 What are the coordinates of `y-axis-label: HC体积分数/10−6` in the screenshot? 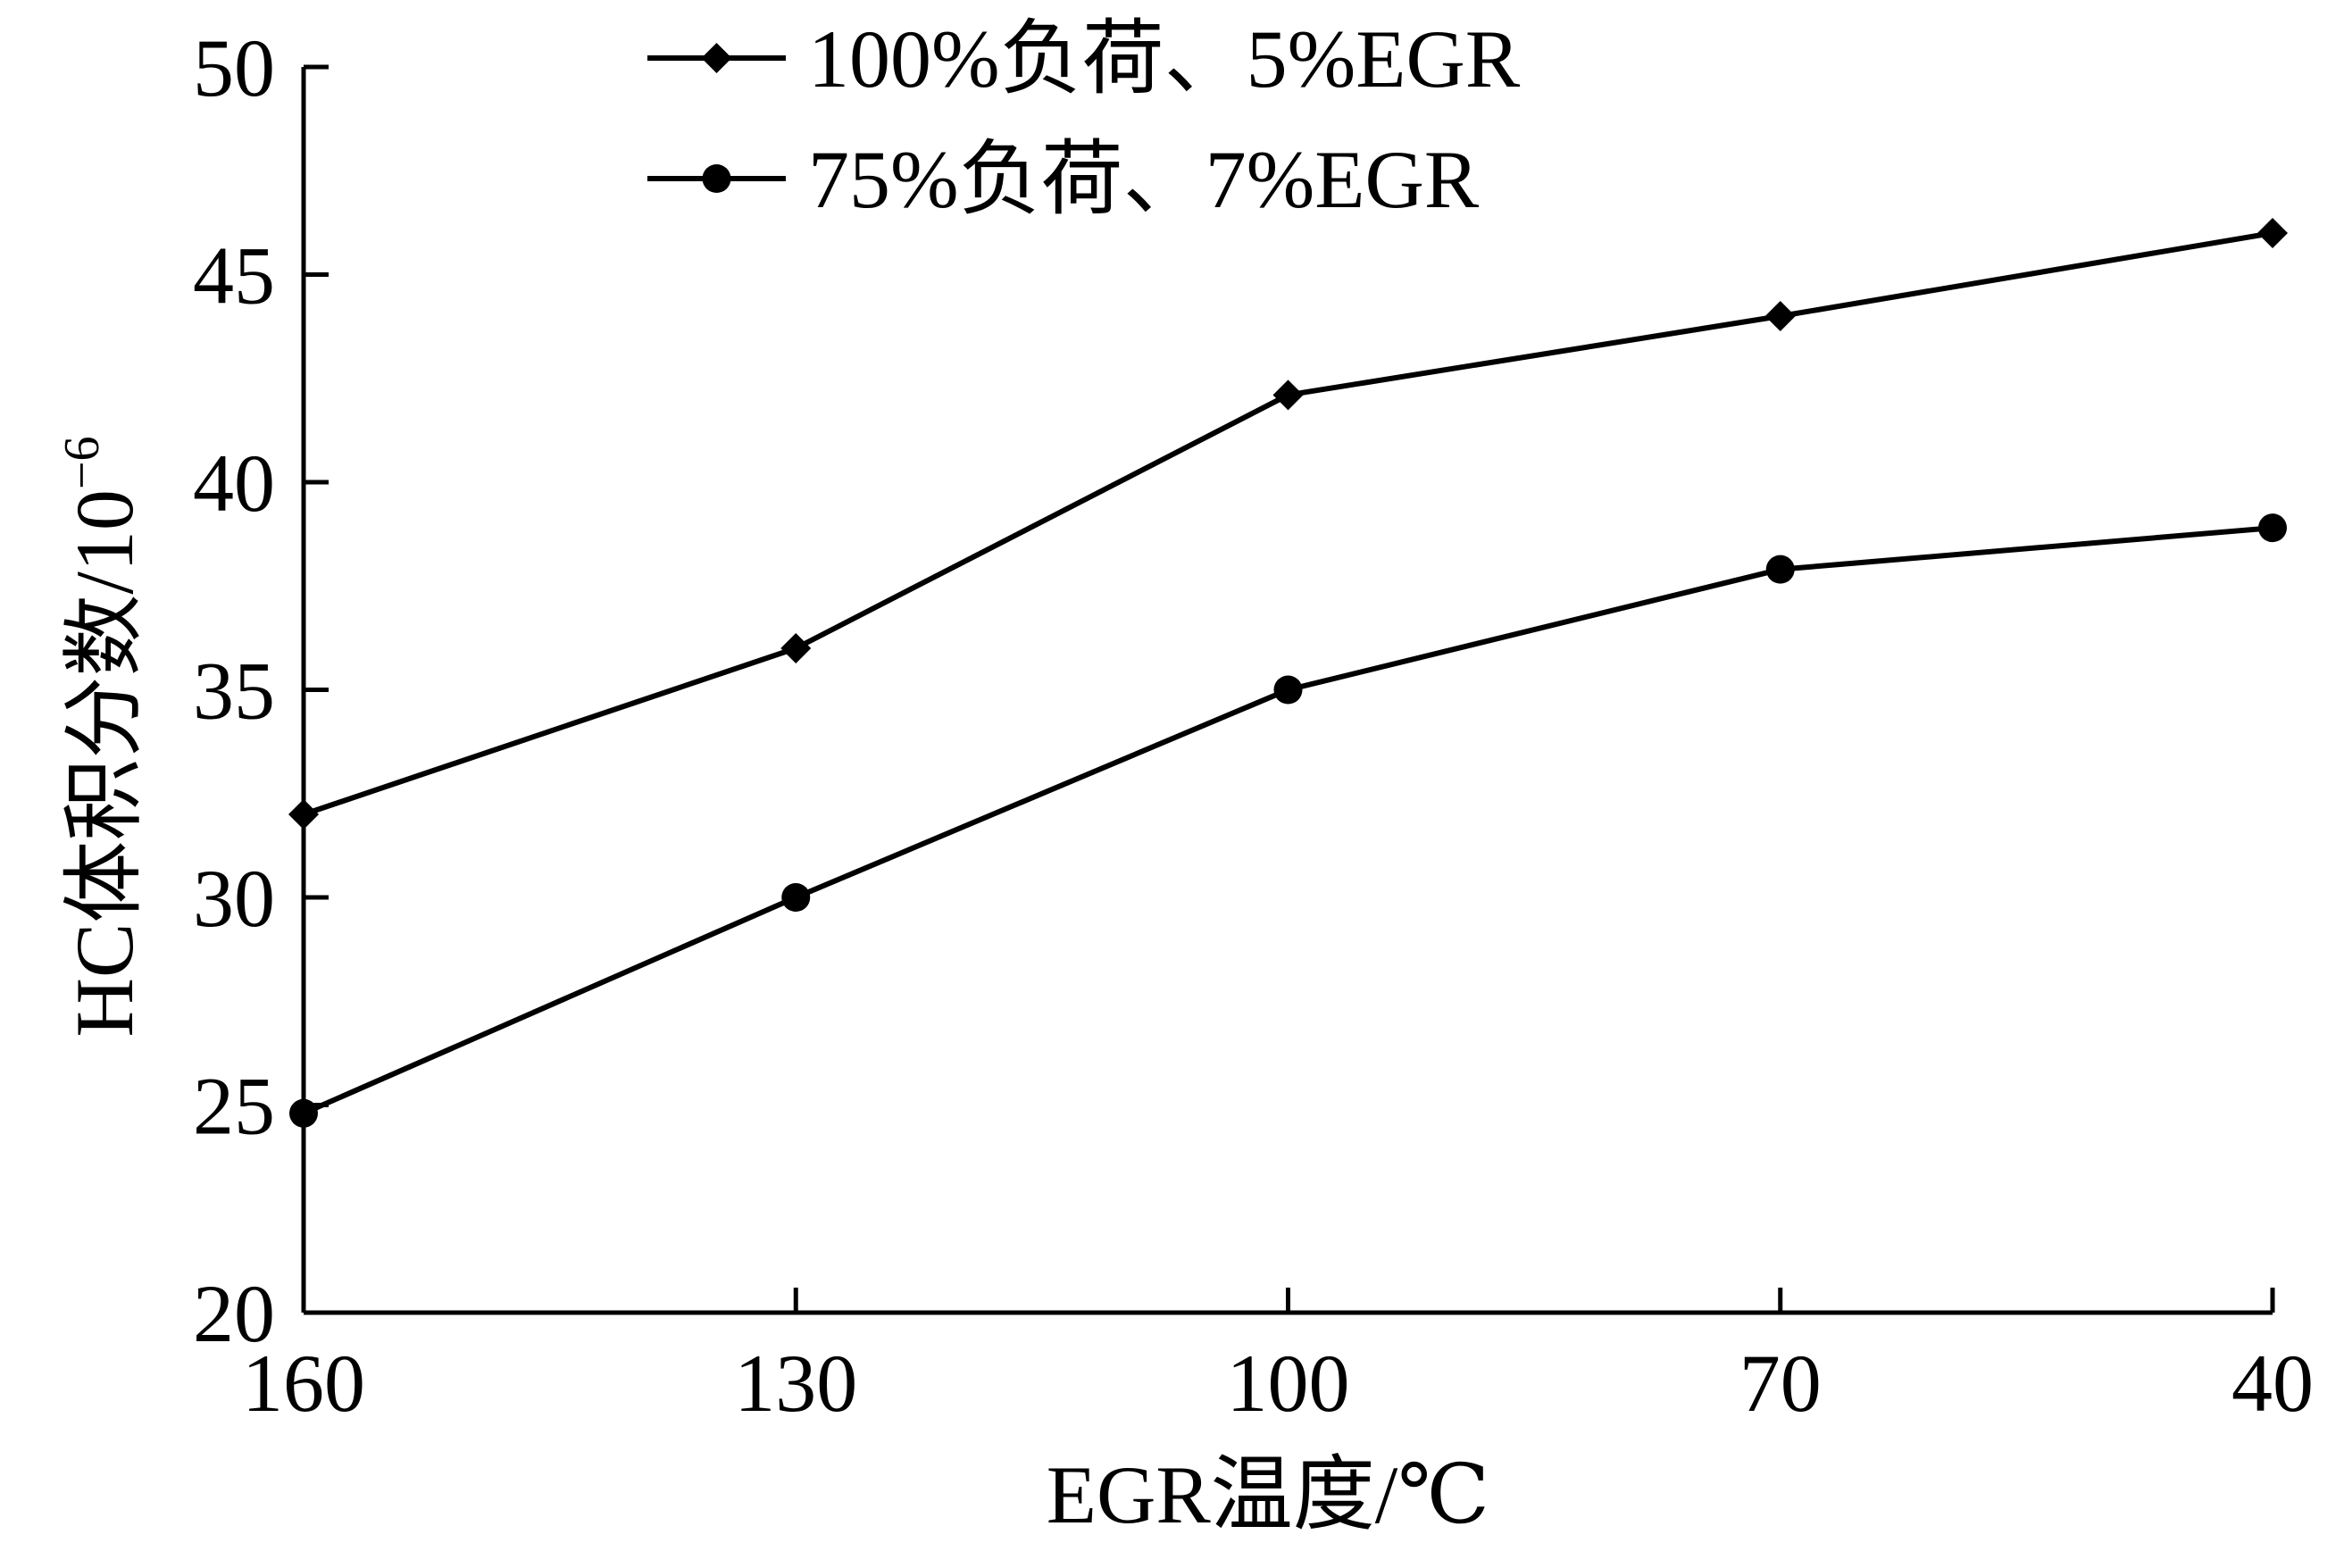 It's located at (102, 738).